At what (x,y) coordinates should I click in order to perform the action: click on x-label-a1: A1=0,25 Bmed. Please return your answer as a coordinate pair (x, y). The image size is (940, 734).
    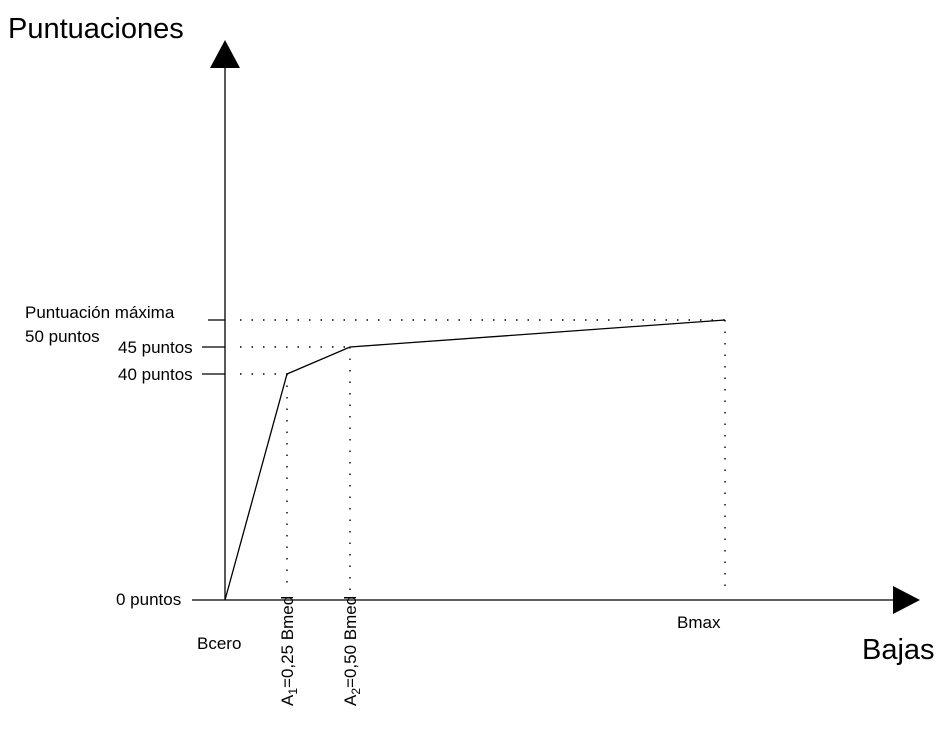
    Looking at the image, I should click on (289, 651).